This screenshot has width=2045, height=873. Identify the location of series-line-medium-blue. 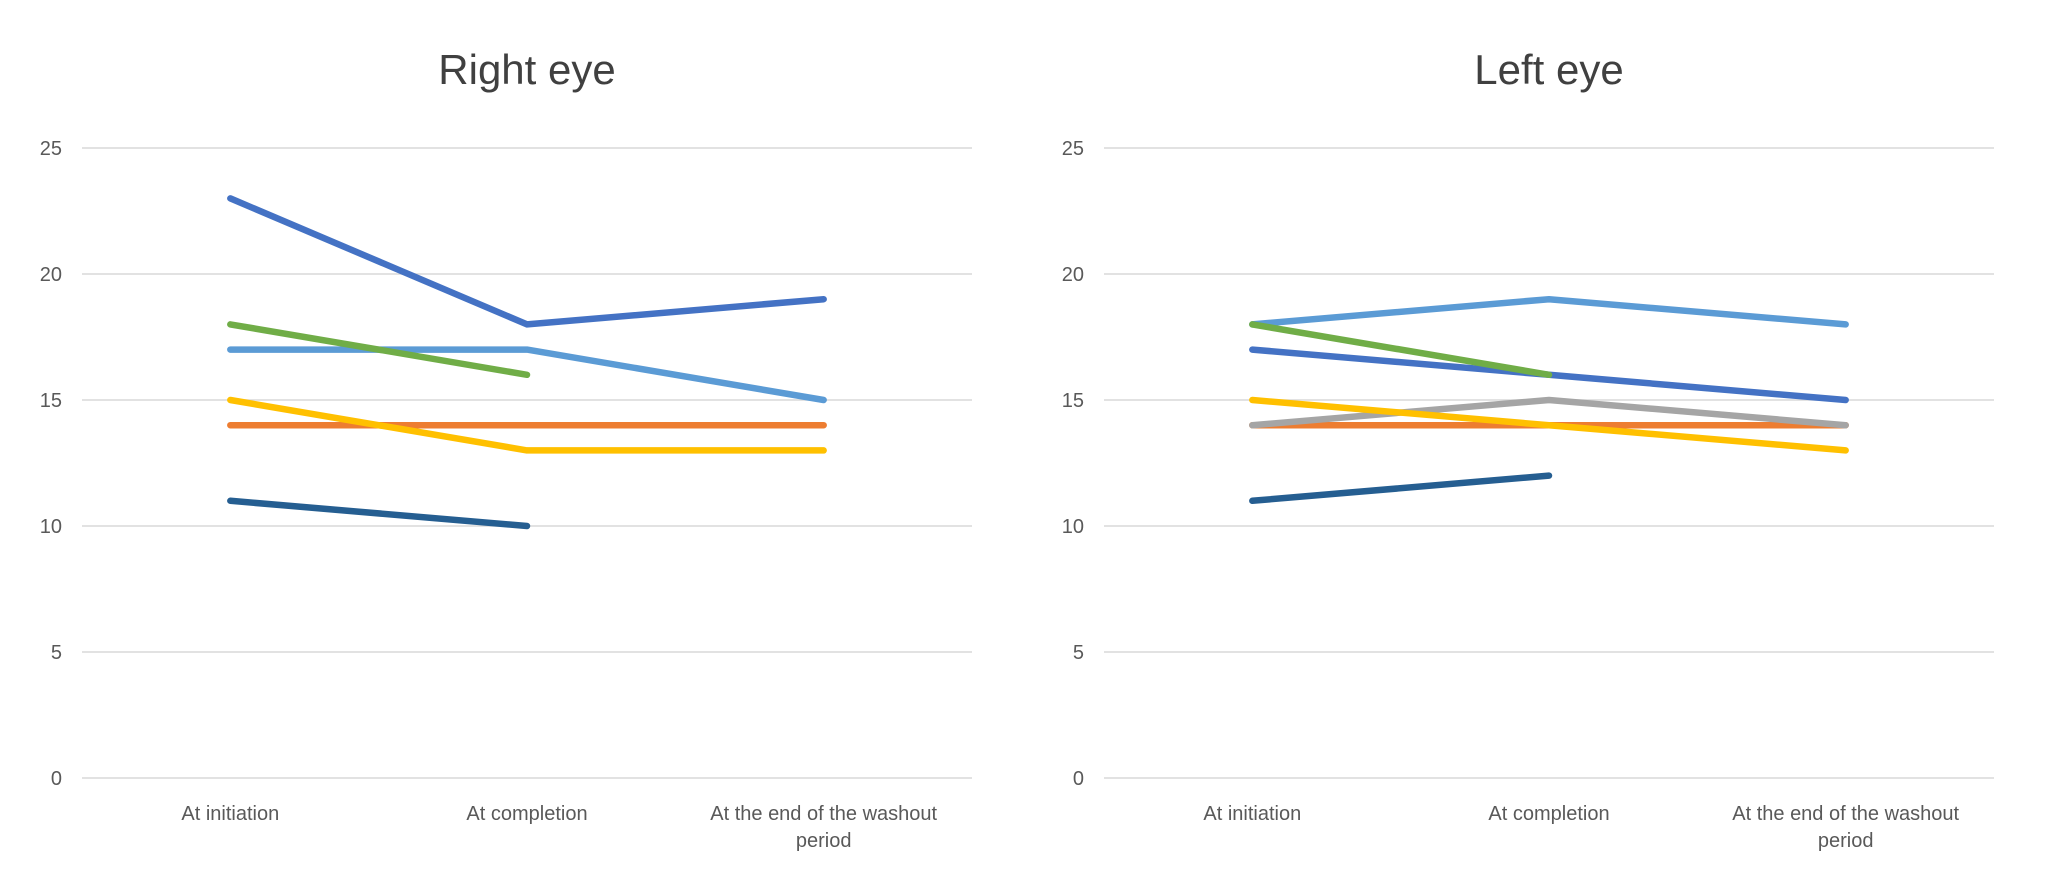
(527, 261).